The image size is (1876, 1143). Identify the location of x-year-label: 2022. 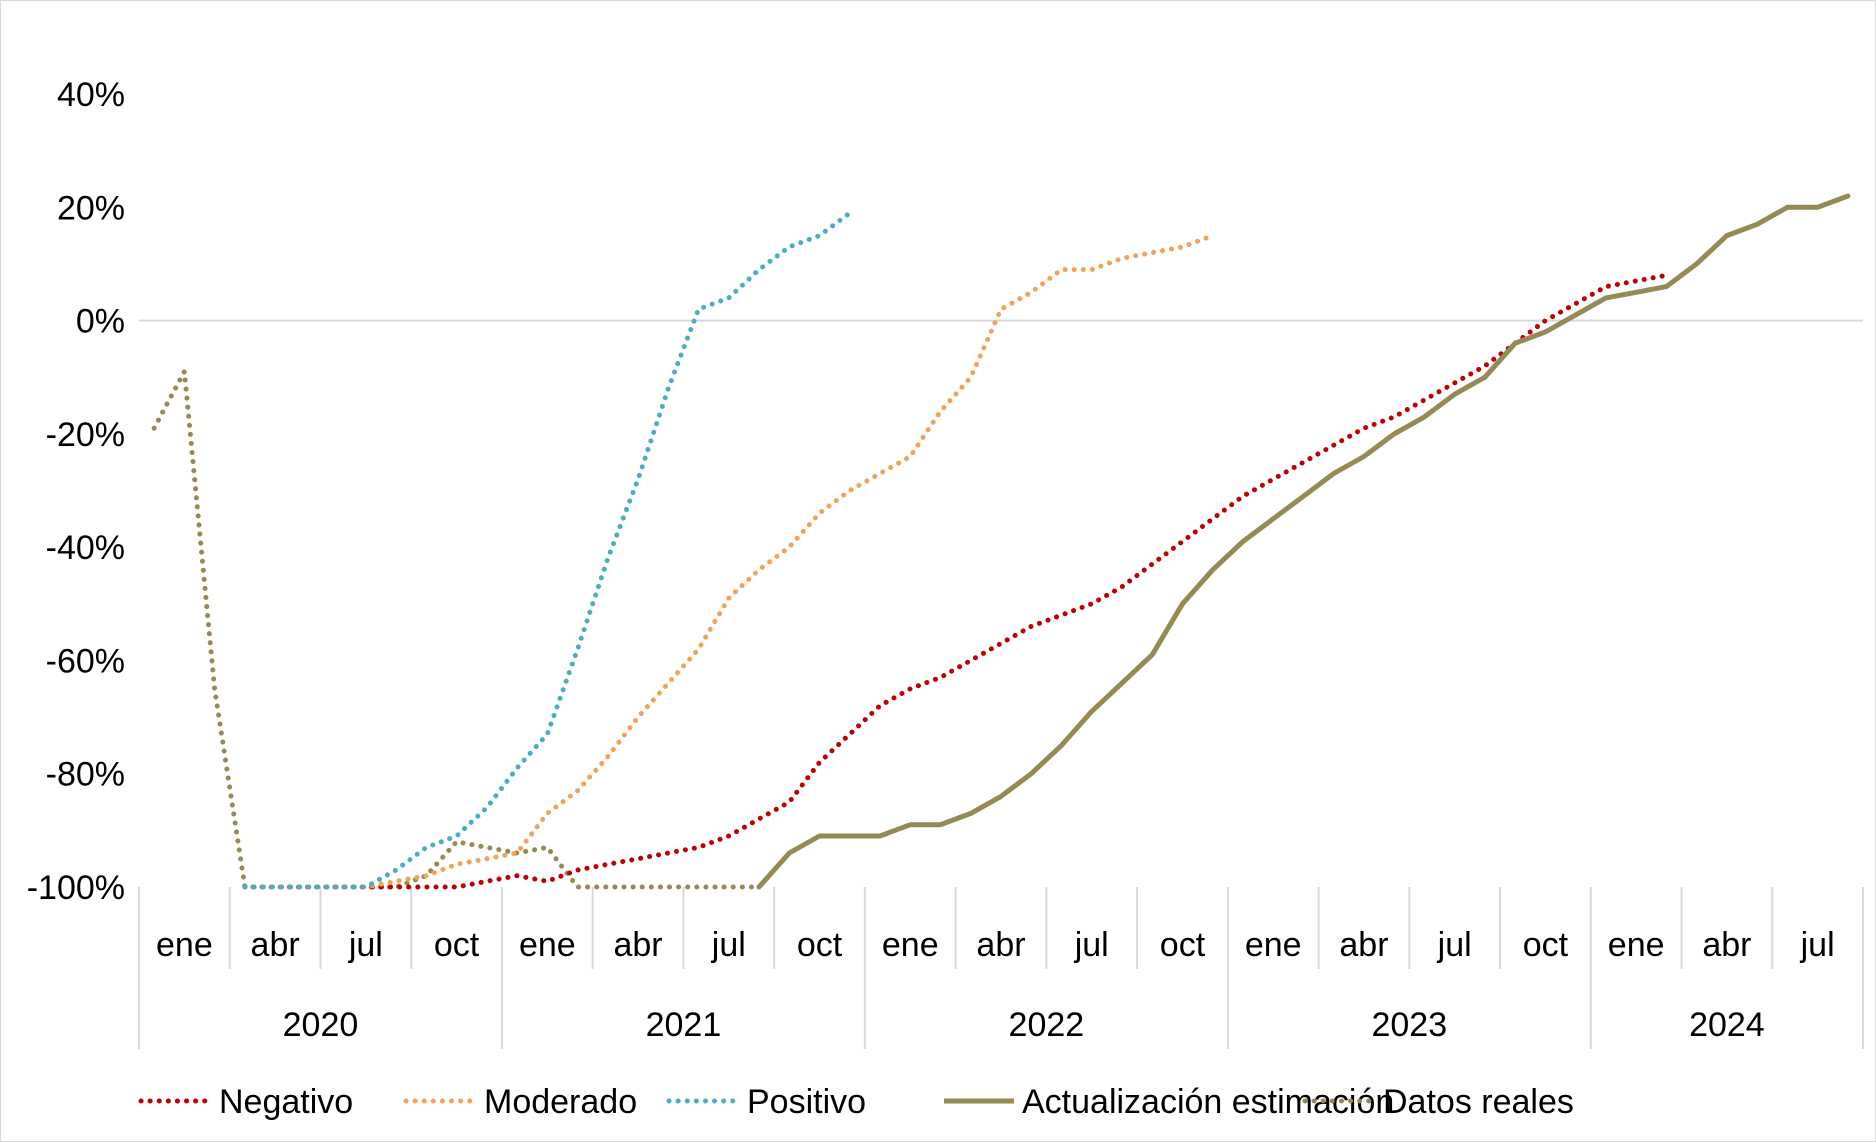
(1047, 1025).